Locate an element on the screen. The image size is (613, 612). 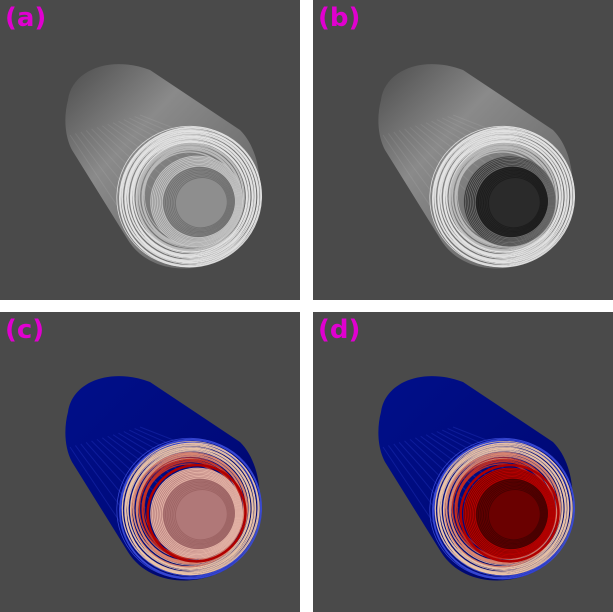
cylinder-render-a is located at coordinates (164, 166).